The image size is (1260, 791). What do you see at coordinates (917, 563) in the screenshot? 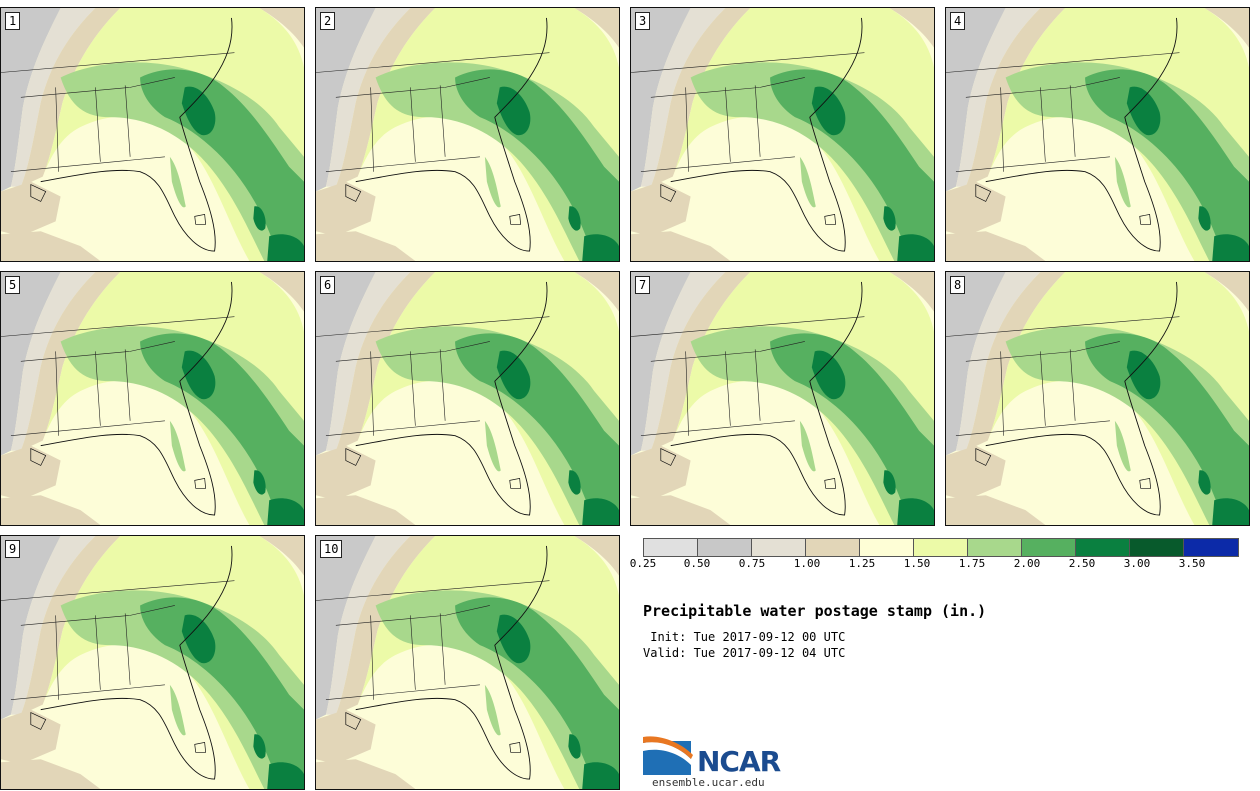
I see `colorbar-tick: 1.50` at bounding box center [917, 563].